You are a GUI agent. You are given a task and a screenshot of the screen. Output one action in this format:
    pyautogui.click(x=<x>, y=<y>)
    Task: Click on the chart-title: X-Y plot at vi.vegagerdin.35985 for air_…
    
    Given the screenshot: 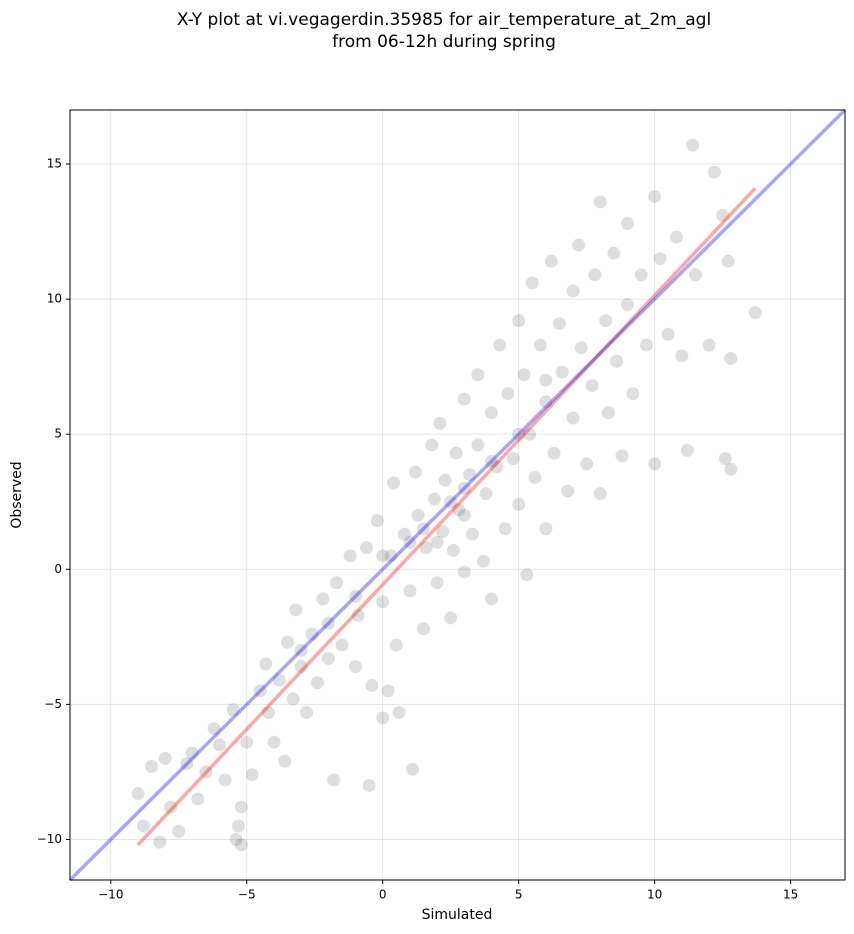 What is the action you would take?
    pyautogui.click(x=444, y=20)
    